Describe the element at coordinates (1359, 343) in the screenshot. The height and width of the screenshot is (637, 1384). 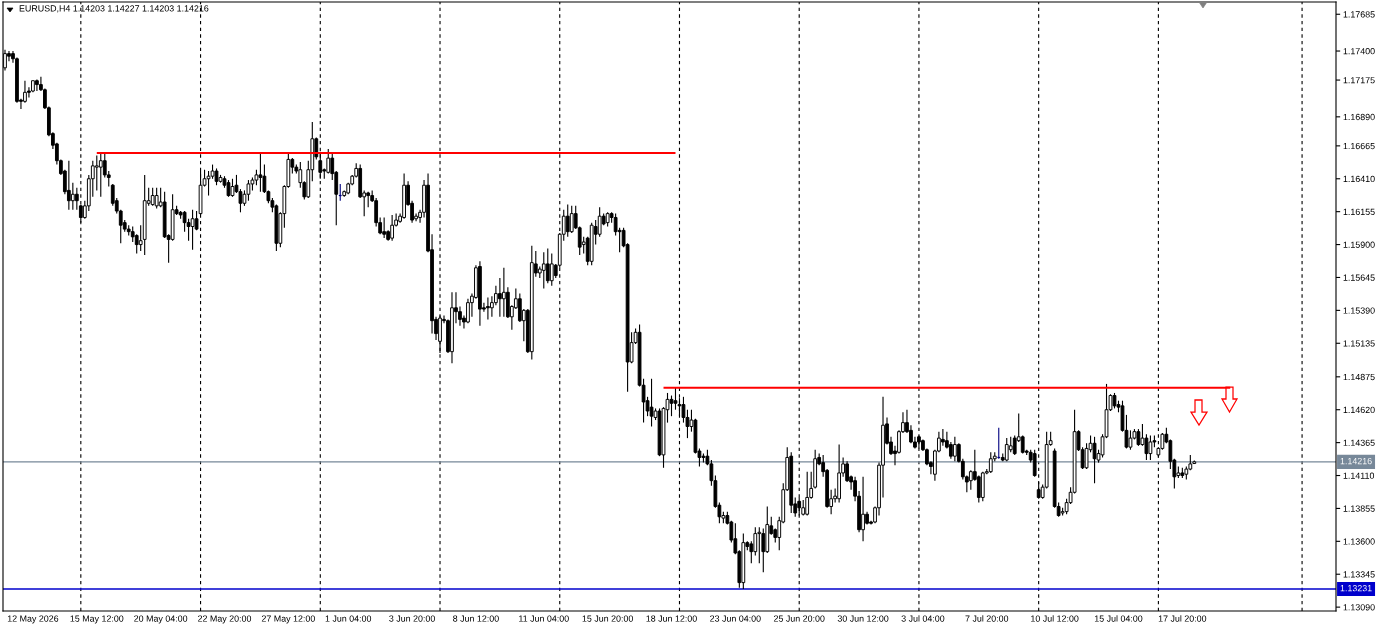
I see `y-tick-label: 1.15135` at that location.